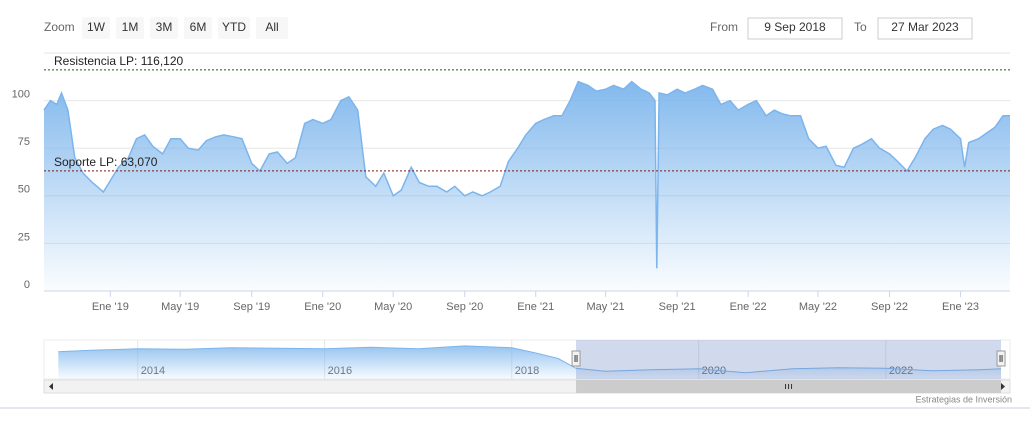  What do you see at coordinates (963, 399) in the screenshot?
I see `credits: Estrategias de Inversión` at bounding box center [963, 399].